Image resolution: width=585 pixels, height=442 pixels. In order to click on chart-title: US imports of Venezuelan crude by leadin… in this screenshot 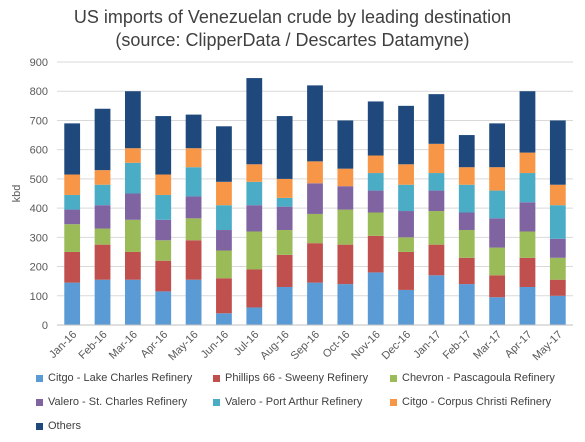, I will do `click(292, 29)`.